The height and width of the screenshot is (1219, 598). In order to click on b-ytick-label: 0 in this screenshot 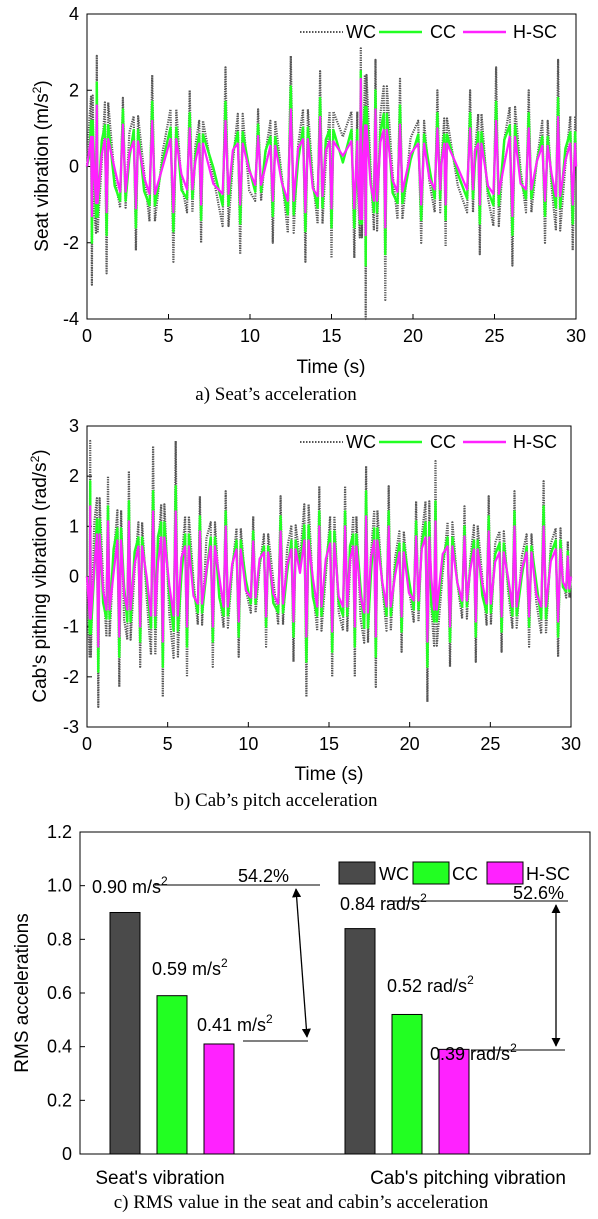, I will do `click(74, 577)`.